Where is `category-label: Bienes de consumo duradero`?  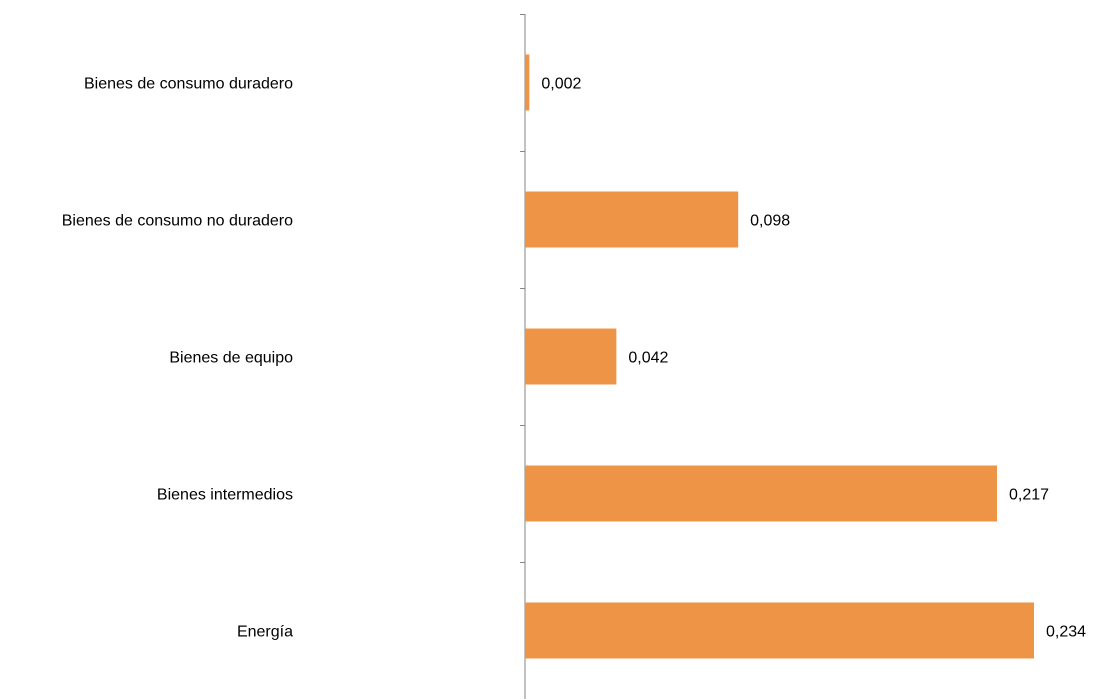 category-label: Bienes de consumo duradero is located at coordinates (188, 84).